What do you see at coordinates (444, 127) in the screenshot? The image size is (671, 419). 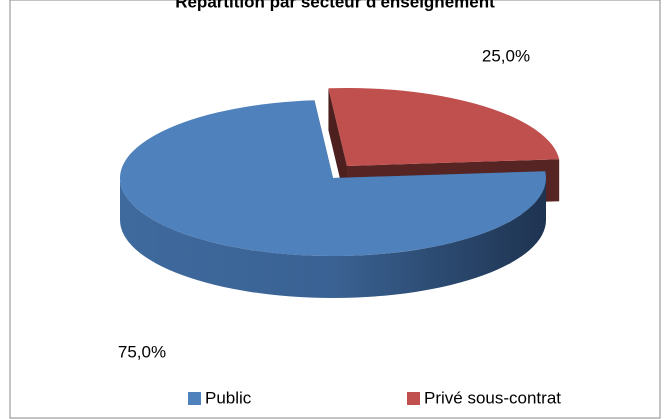 I see `slice` at bounding box center [444, 127].